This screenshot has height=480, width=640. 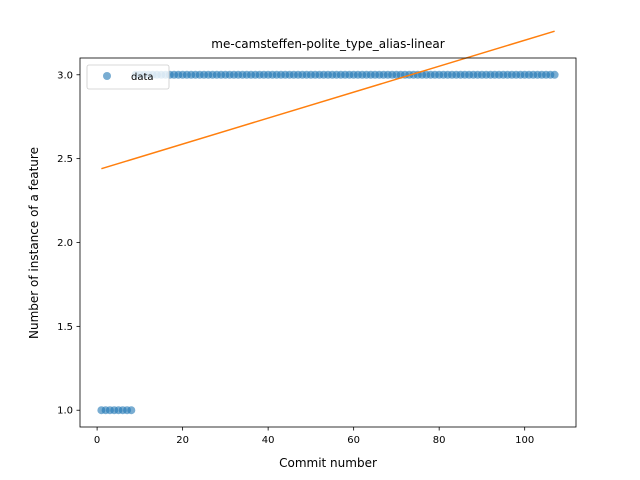 What do you see at coordinates (65, 411) in the screenshot?
I see `y-tick-label: 1.0` at bounding box center [65, 411].